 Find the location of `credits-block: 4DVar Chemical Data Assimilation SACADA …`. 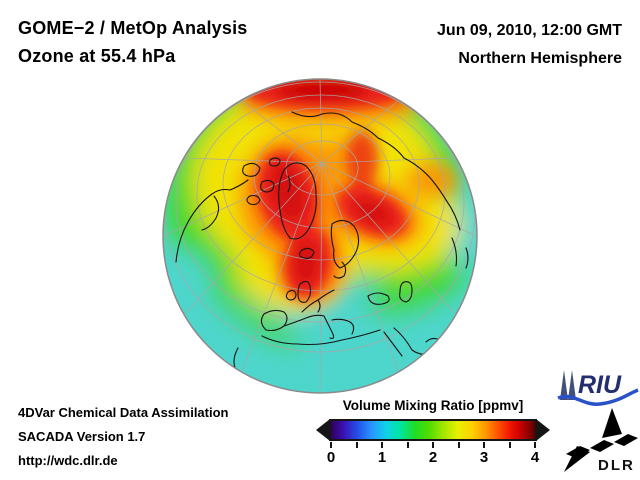

credits-block: 4DVar Chemical Data Assimilation SACADA … is located at coordinates (123, 437).